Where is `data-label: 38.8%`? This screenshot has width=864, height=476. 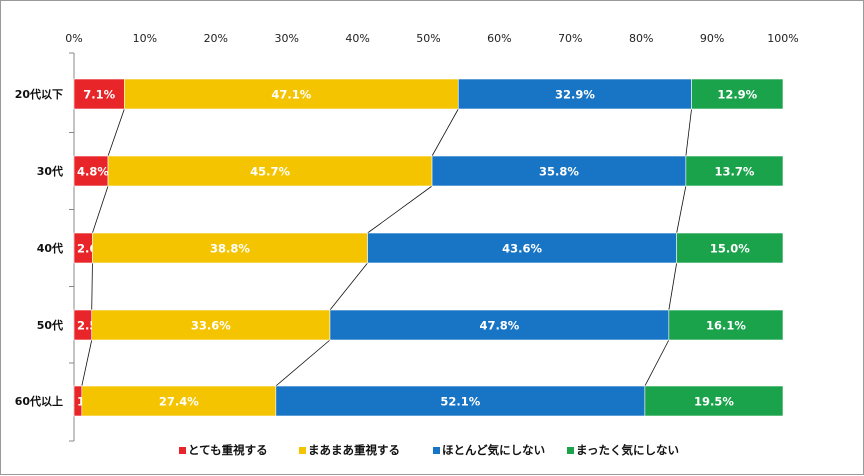
data-label: 38.8% is located at coordinates (230, 249).